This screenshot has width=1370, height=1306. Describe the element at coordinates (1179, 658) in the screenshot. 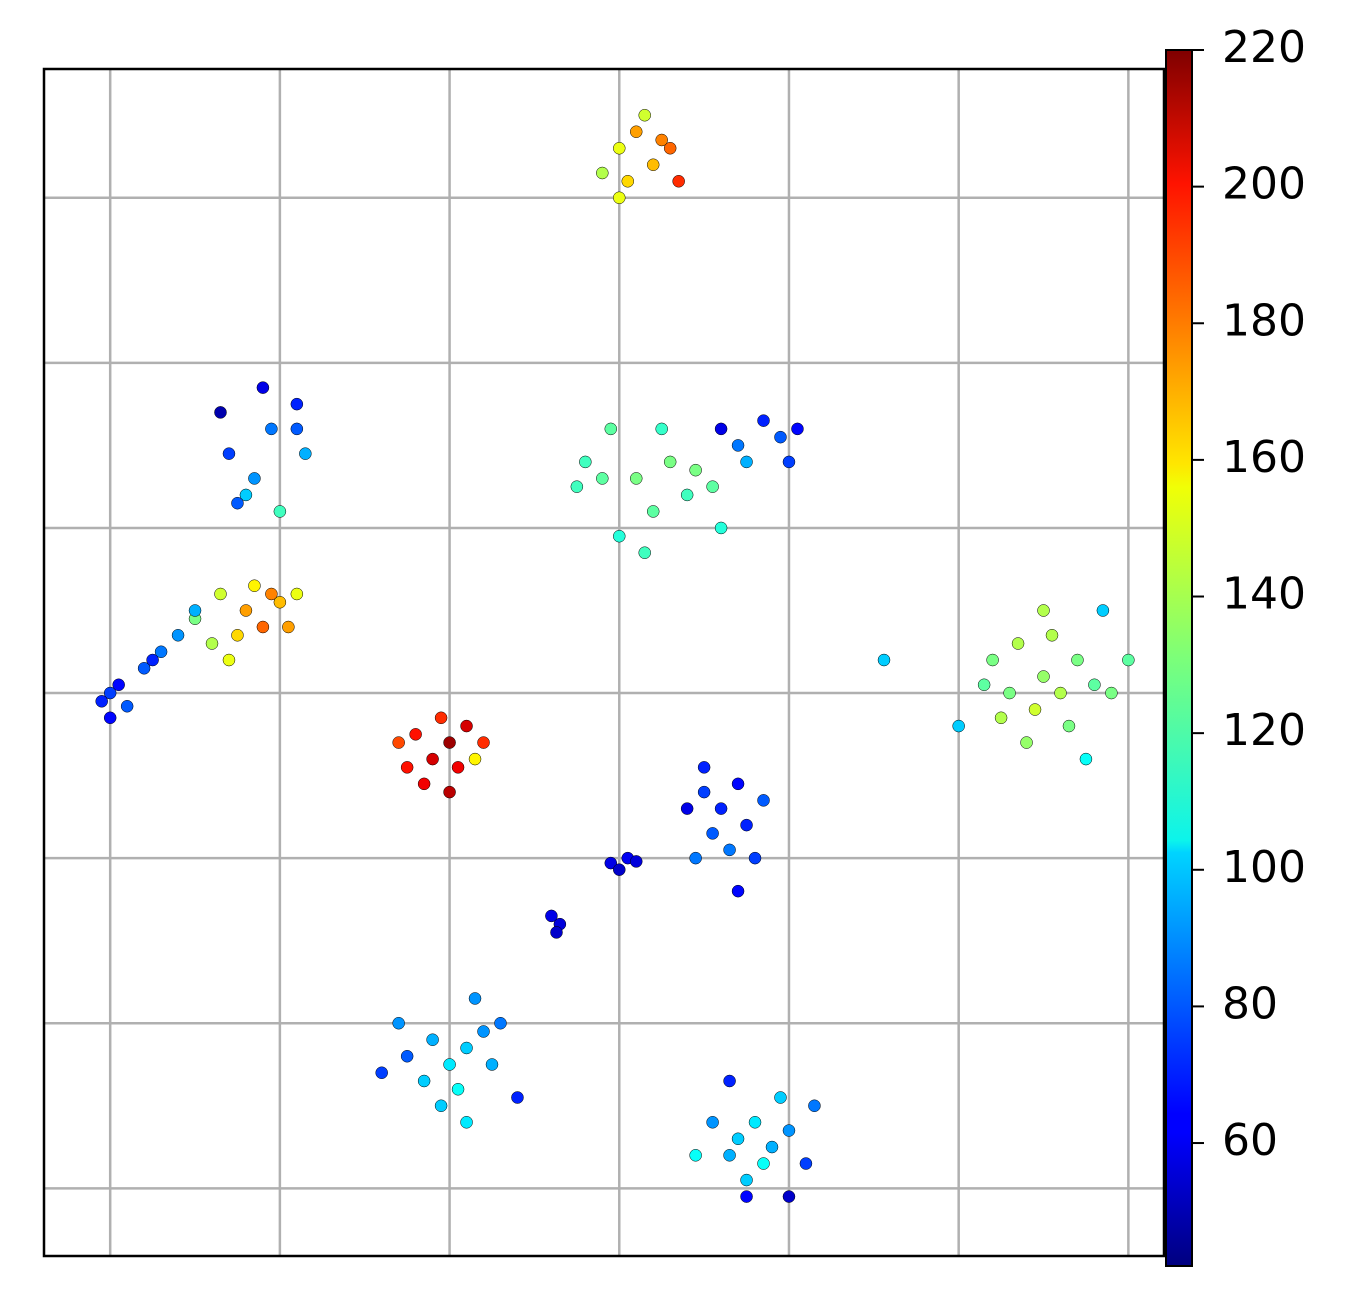

I see `colorbar` at that location.